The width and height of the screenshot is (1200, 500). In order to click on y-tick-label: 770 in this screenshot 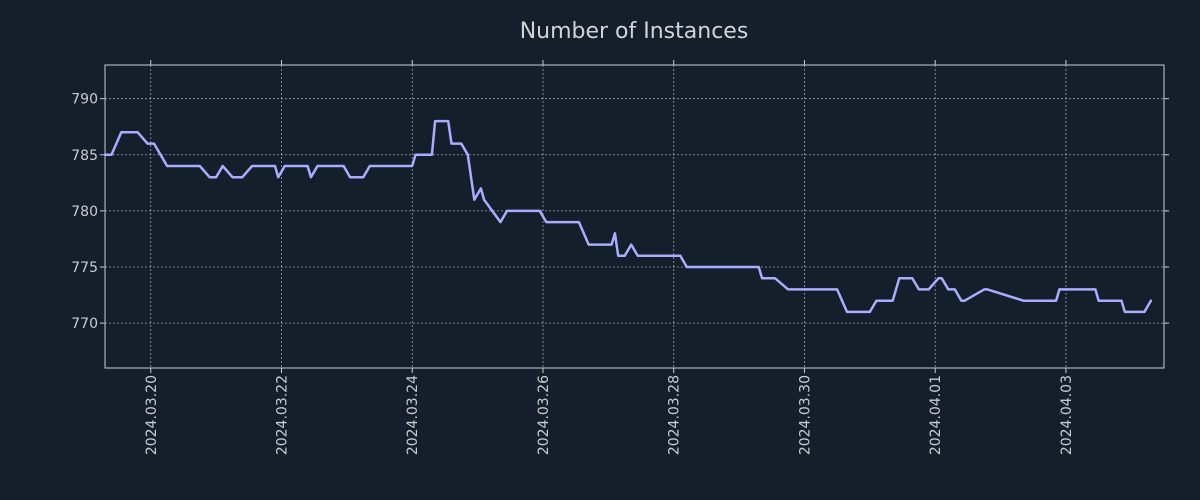, I will do `click(84, 324)`.